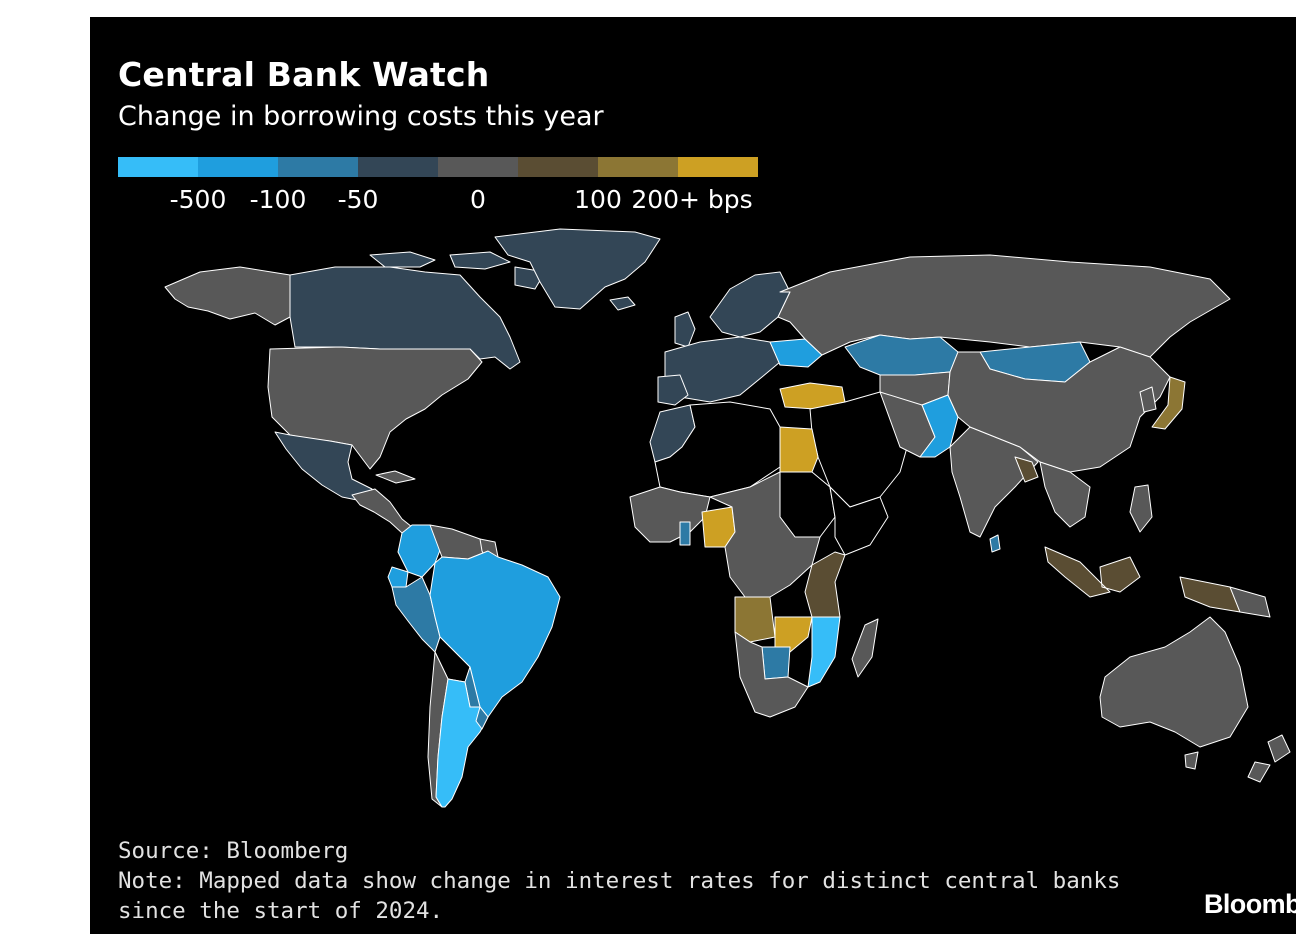 This screenshot has height=934, width=1296. Describe the element at coordinates (1059, 409) in the screenshot. I see `region-china` at that location.